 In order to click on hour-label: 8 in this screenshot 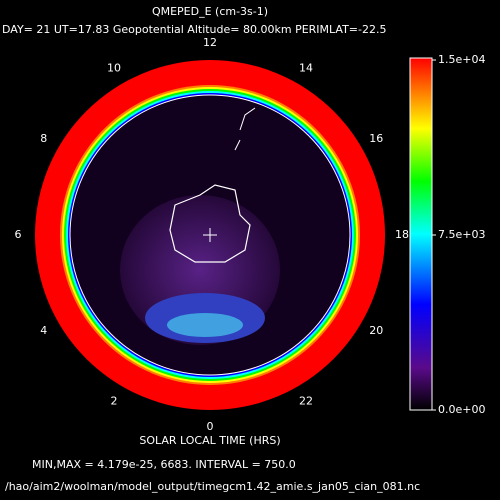, I will do `click(43, 138)`.